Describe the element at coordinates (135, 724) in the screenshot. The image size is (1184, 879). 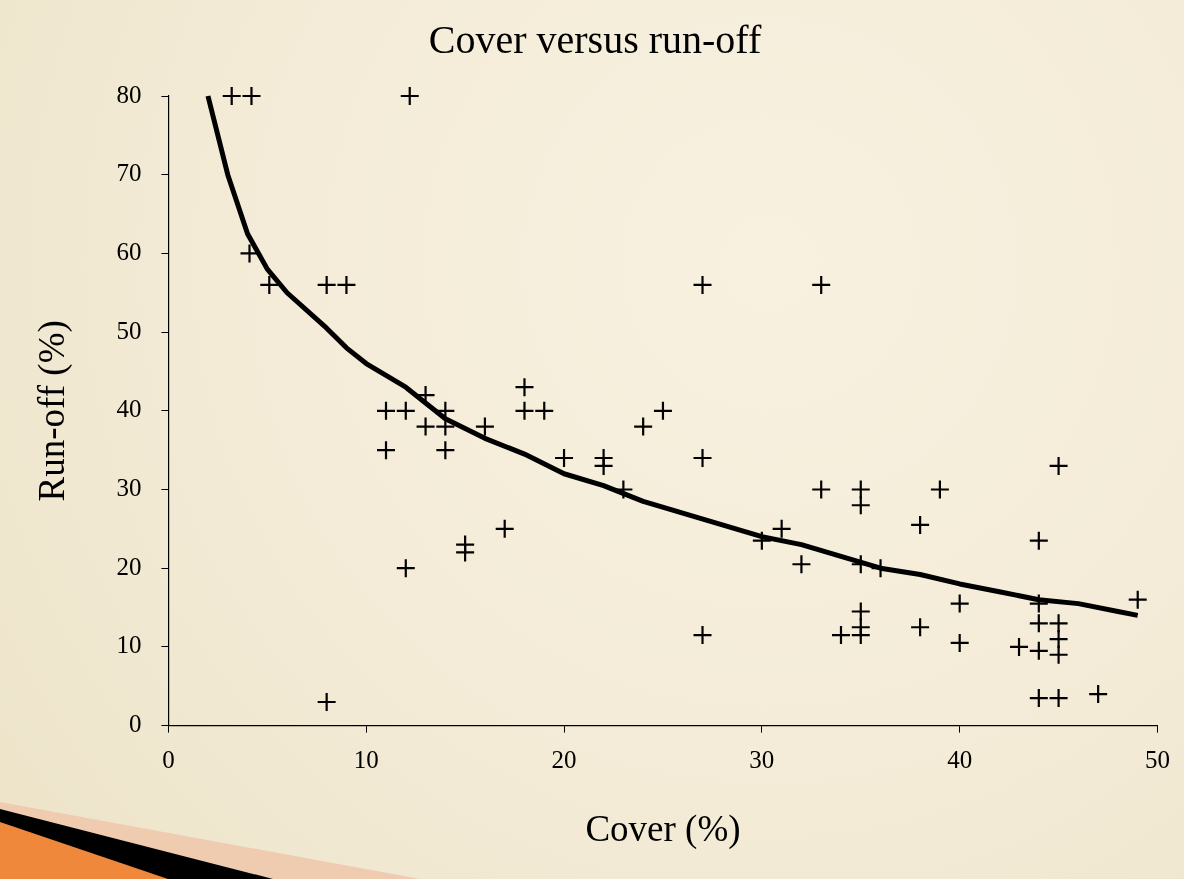
I see `y-tick-label: 0` at that location.